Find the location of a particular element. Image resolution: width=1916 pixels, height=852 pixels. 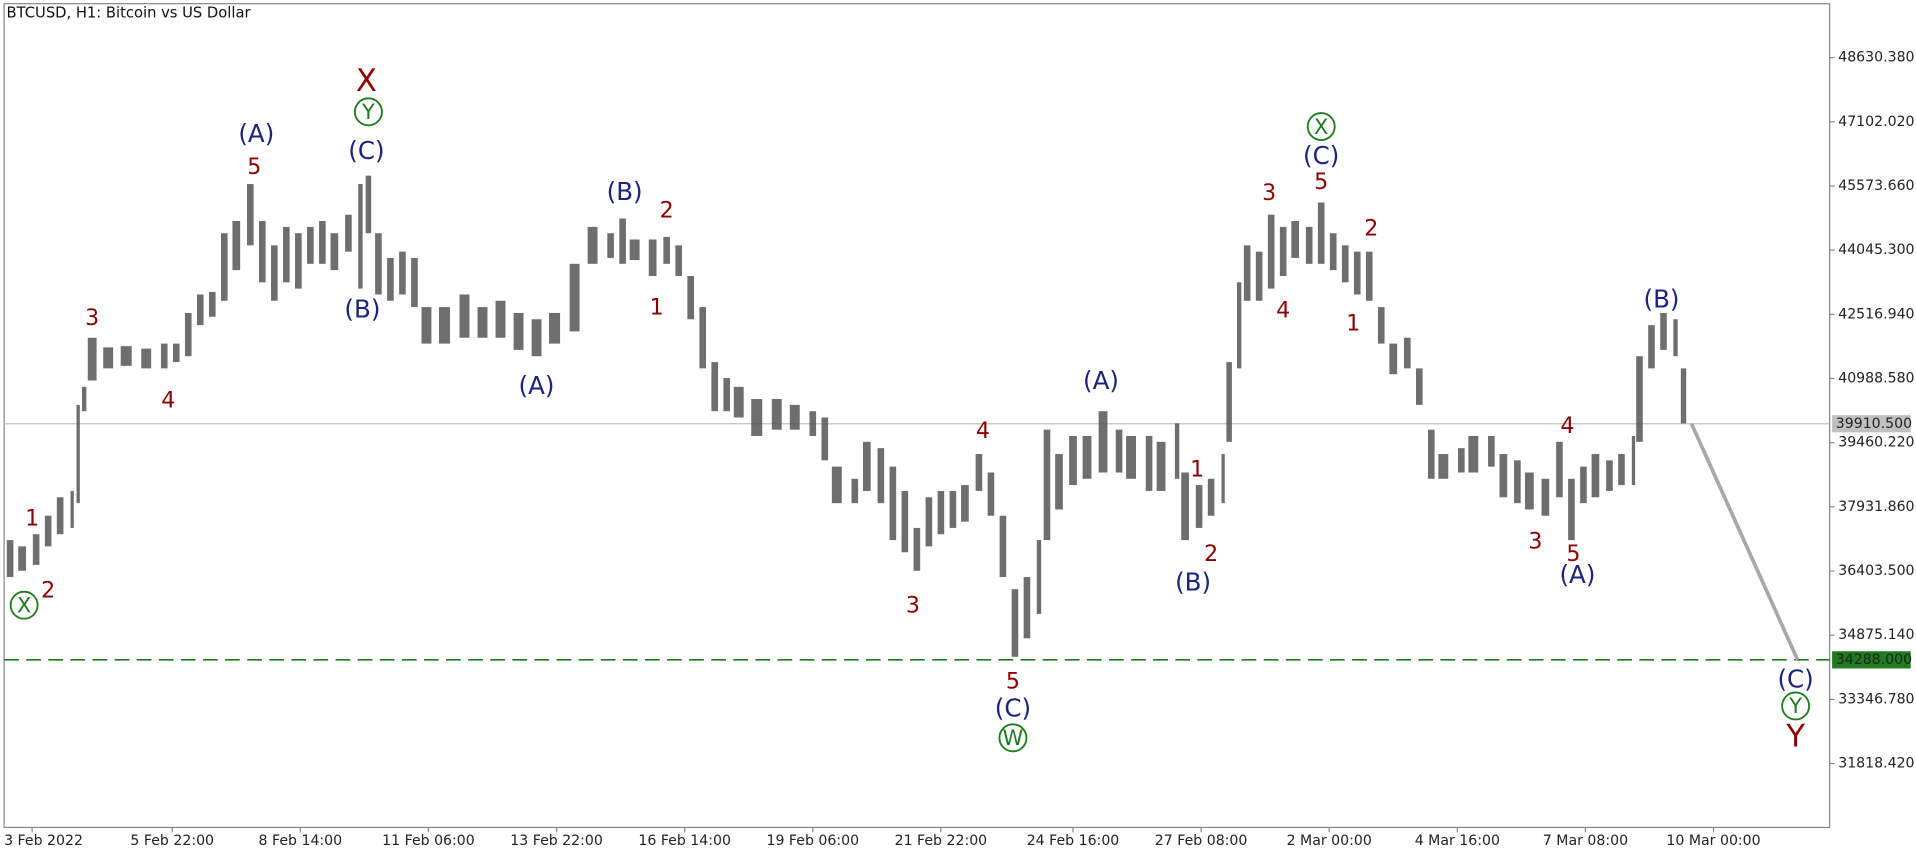

chart-title: BTCUSD, H1: Bitcoin vs US Dollar is located at coordinates (129, 13).